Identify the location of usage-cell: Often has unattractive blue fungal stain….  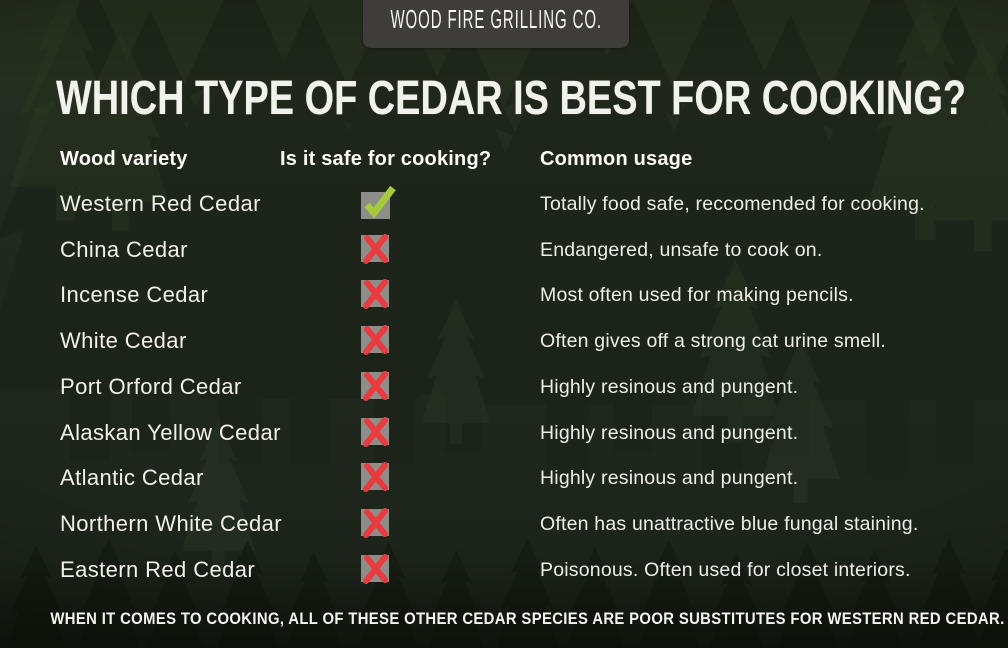
(729, 524).